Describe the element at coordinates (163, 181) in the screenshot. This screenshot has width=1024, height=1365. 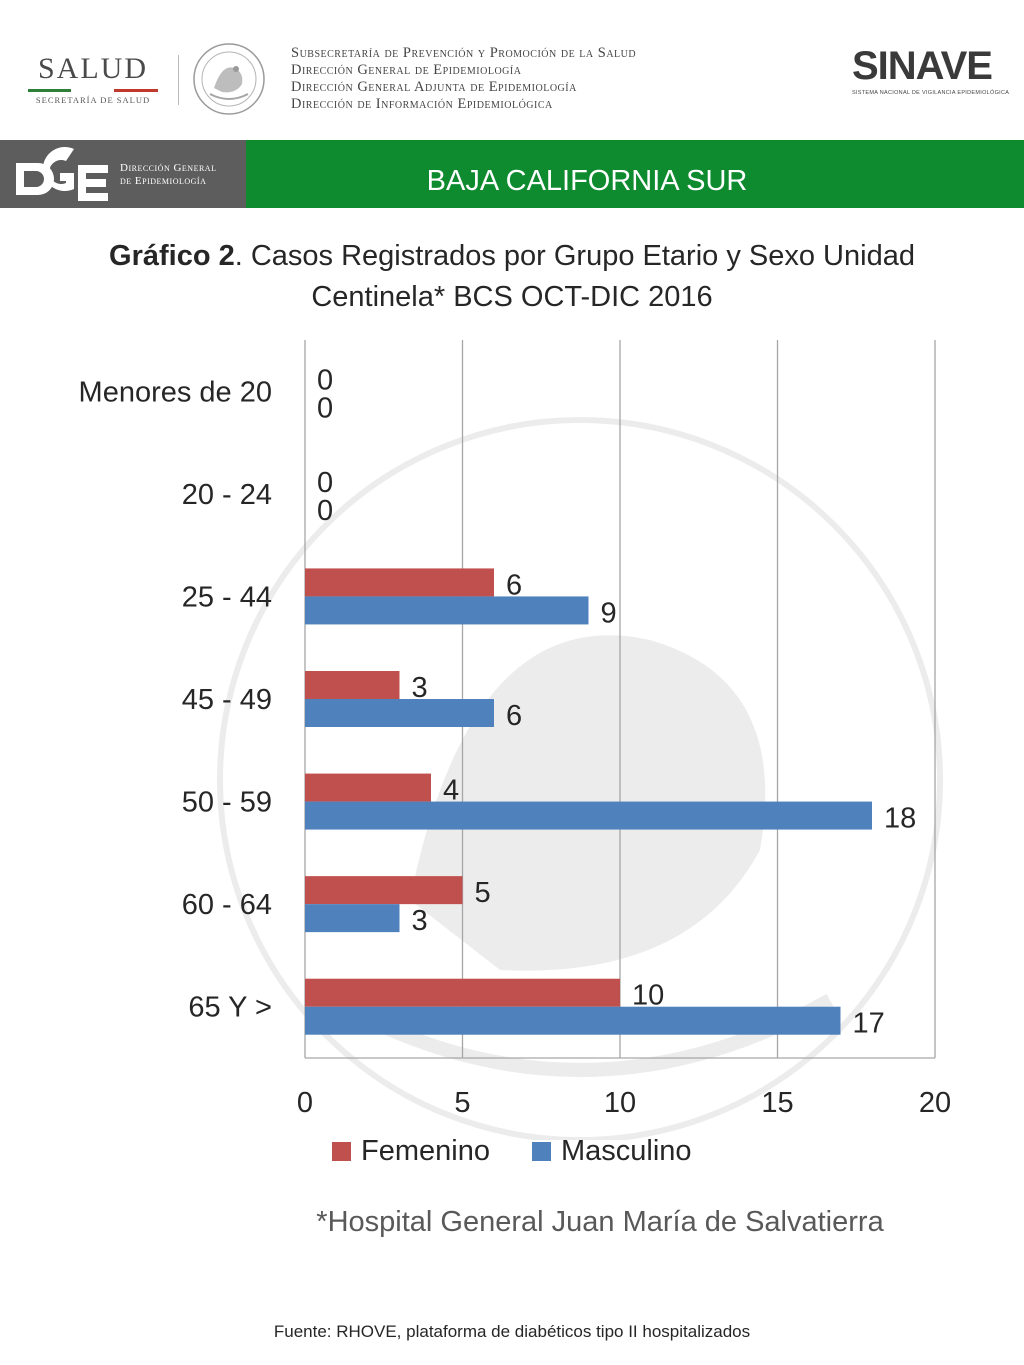
I see `dge-text-line: de Epidemiología` at that location.